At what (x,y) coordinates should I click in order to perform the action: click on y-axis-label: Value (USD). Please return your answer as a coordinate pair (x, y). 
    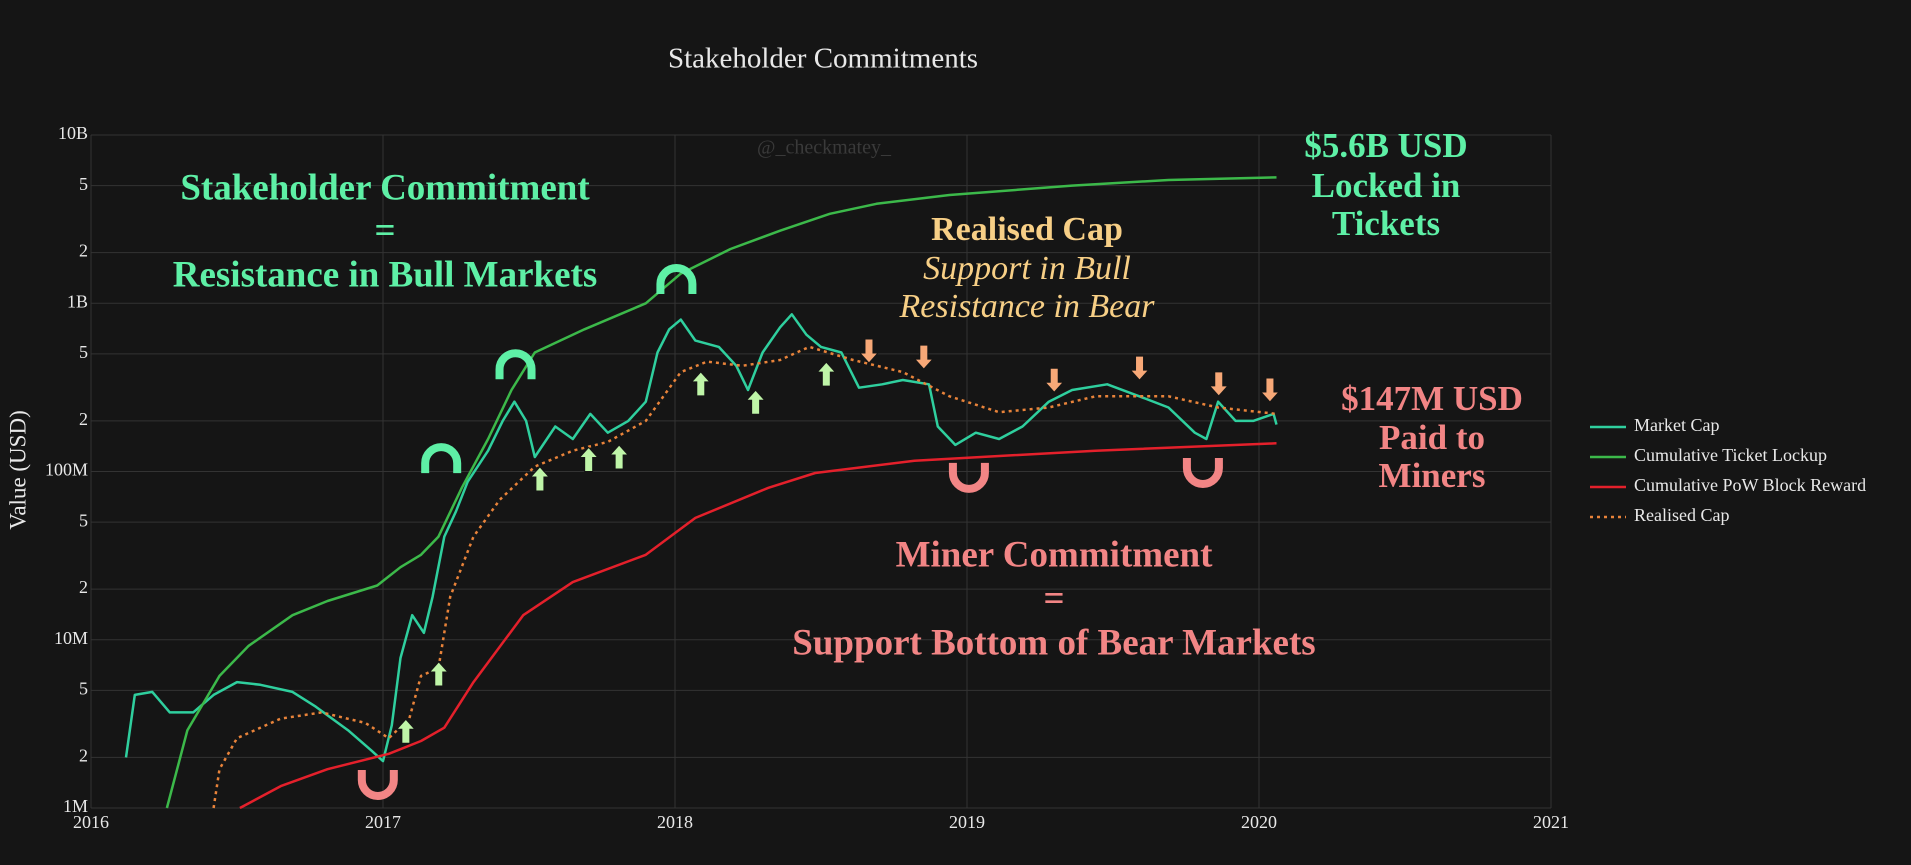
    Looking at the image, I should click on (17, 469).